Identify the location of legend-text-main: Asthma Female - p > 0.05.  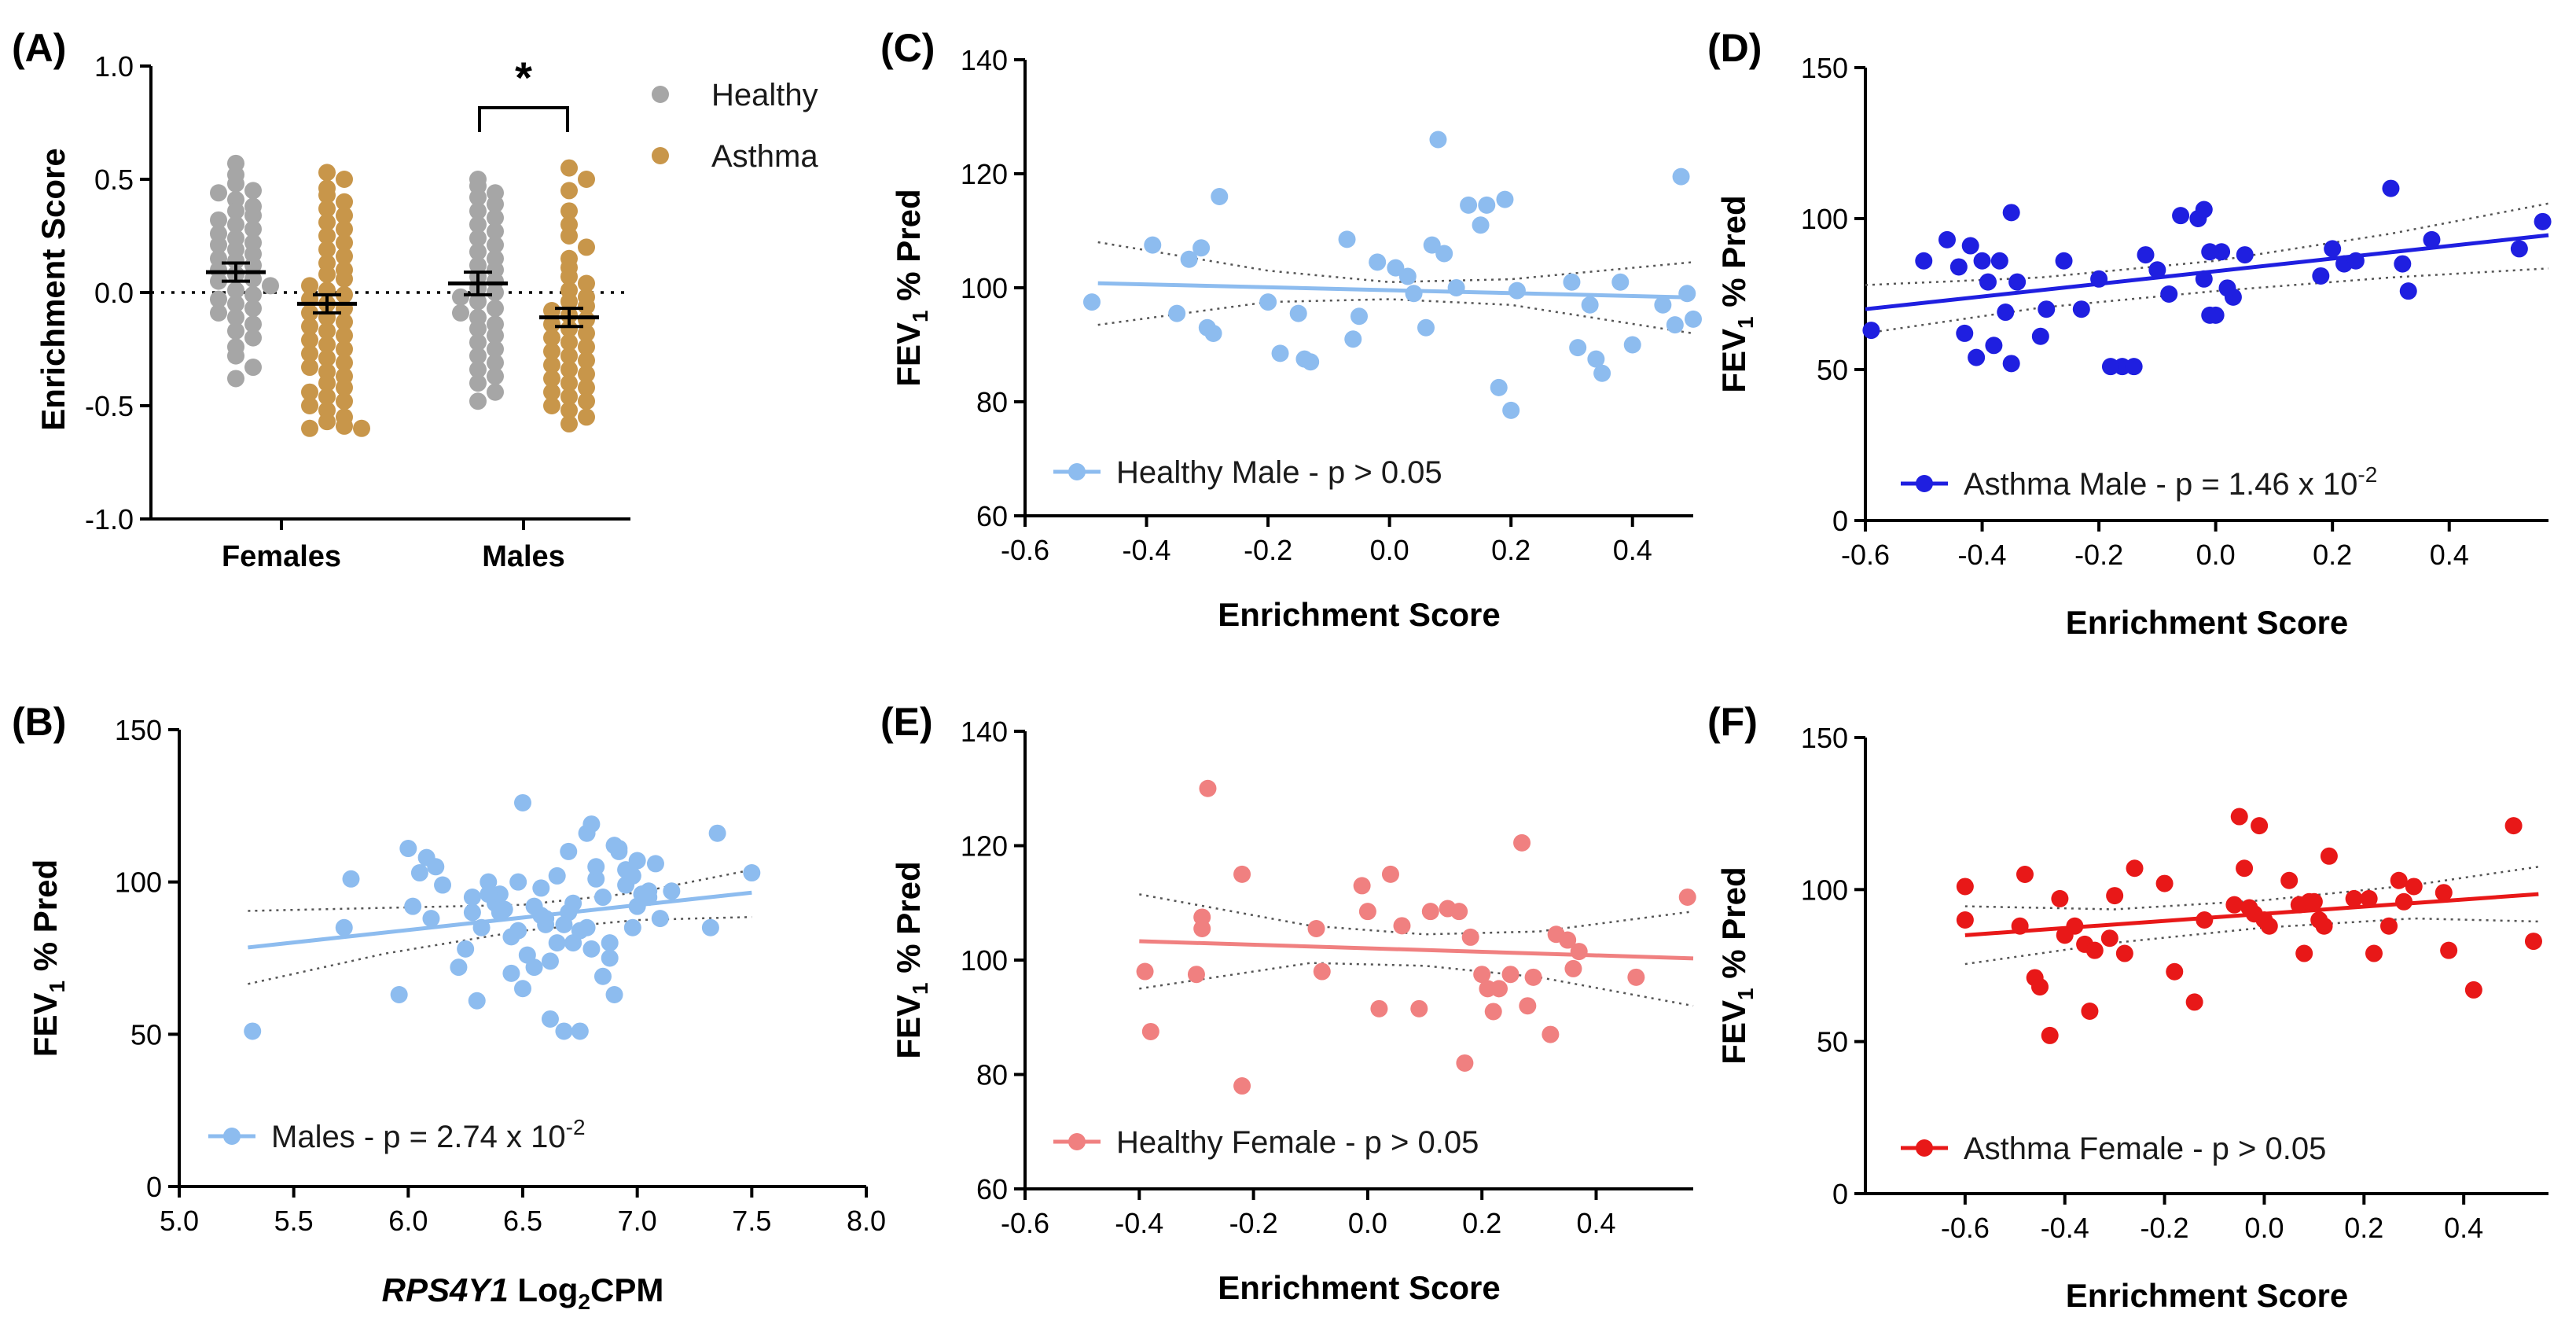
(2145, 1148).